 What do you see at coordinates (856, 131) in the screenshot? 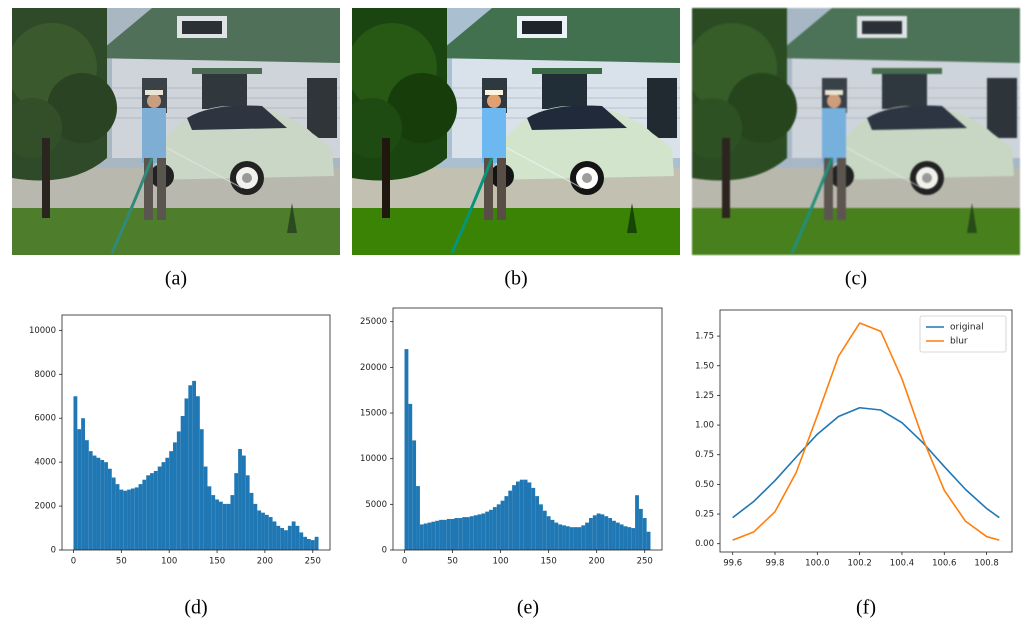
I see `photo-blurred` at bounding box center [856, 131].